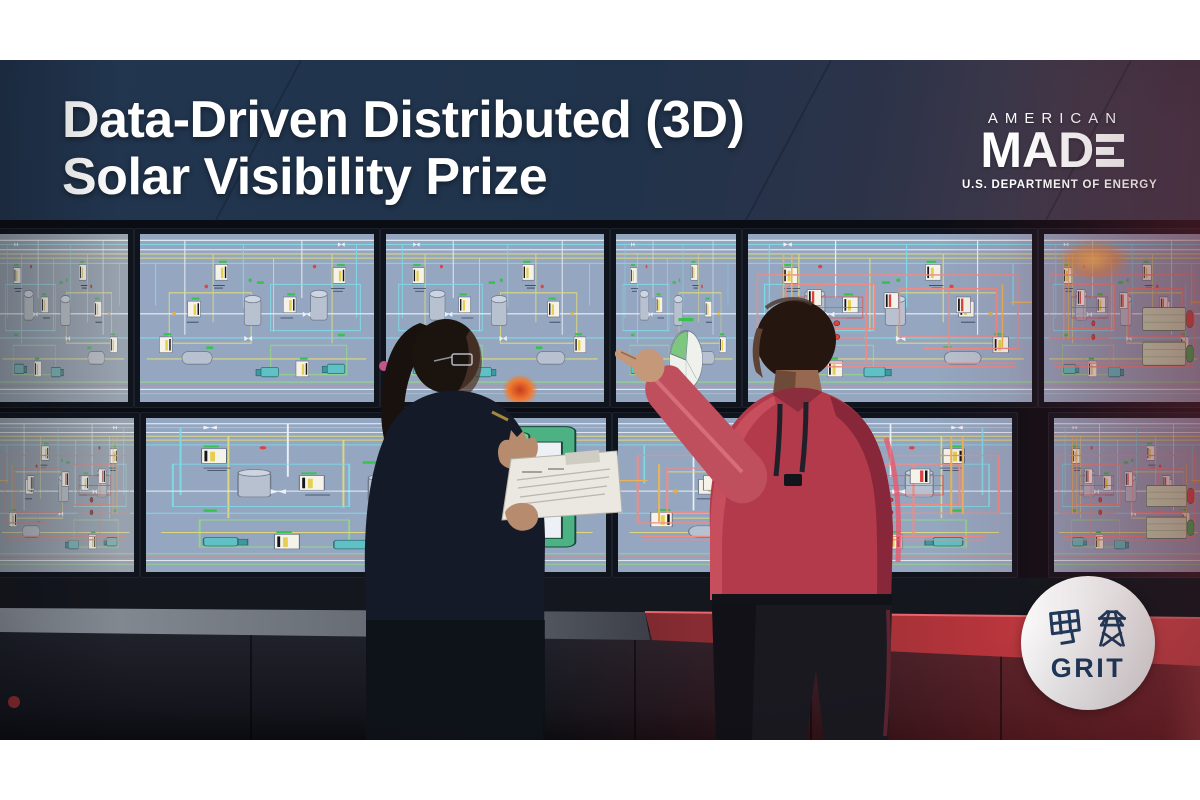 This screenshot has height=800, width=1200. What do you see at coordinates (1052, 150) in the screenshot?
I see `brand-made: MAD` at bounding box center [1052, 150].